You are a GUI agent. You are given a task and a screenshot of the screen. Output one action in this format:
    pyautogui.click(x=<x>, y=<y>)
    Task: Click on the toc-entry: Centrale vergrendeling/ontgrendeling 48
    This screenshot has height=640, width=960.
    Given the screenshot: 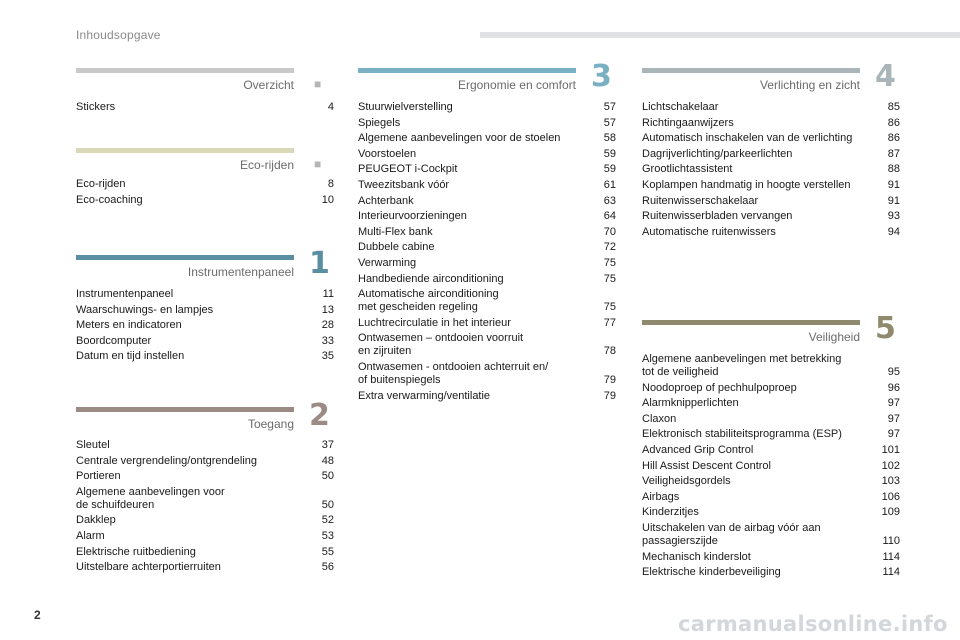 What is the action you would take?
    pyautogui.click(x=205, y=461)
    